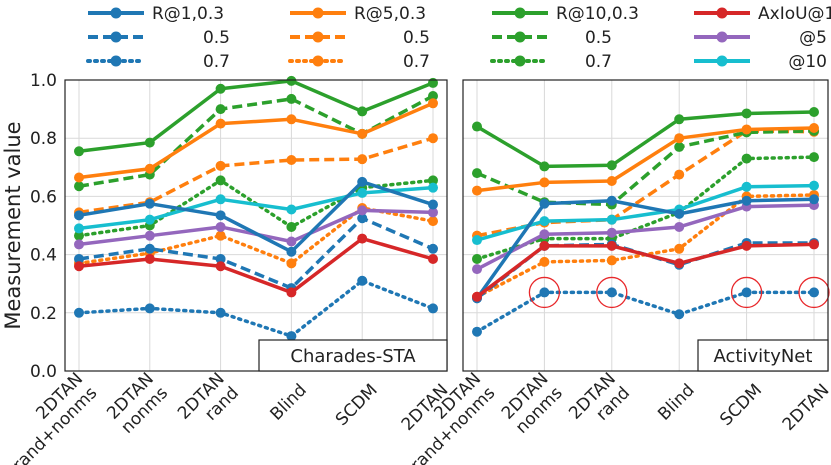  Describe the element at coordinates (43, 372) in the screenshot. I see `y-tick-label: 0.0` at that location.